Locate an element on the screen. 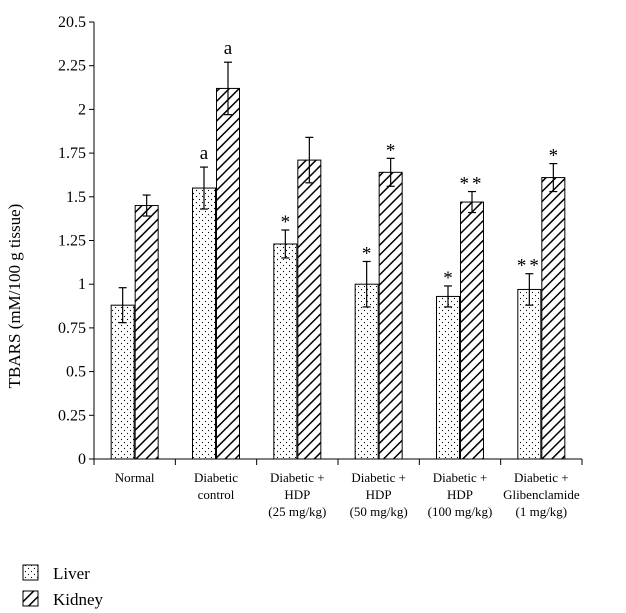 The image size is (626, 613). category-label: (50 mg/kg) is located at coordinates (379, 511).